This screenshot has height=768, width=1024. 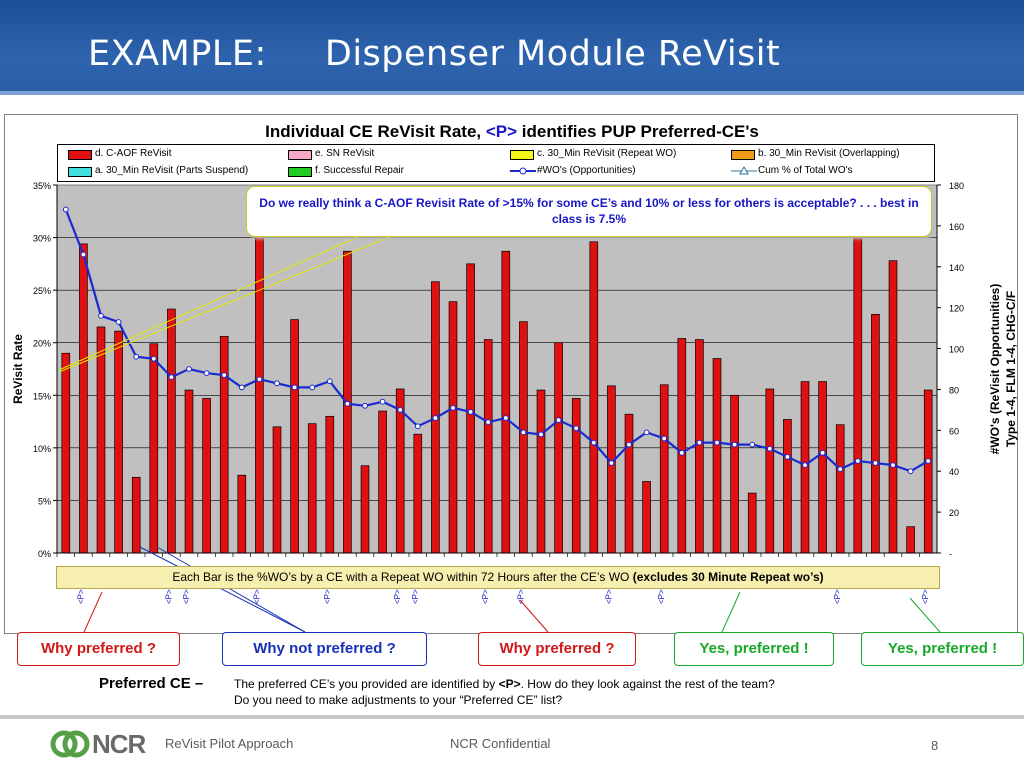 What do you see at coordinates (300, 155) in the screenshot?
I see `legend-swatch-sn` at bounding box center [300, 155].